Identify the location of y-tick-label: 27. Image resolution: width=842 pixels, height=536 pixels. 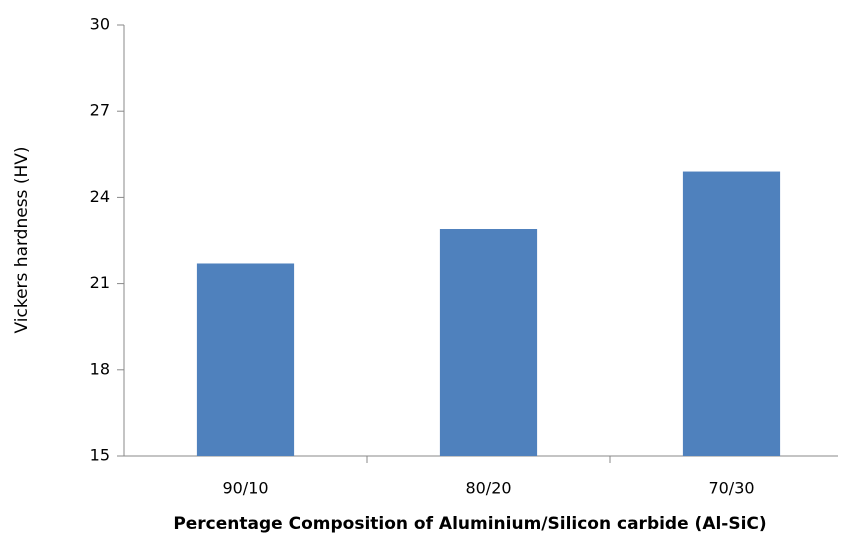
(100, 110).